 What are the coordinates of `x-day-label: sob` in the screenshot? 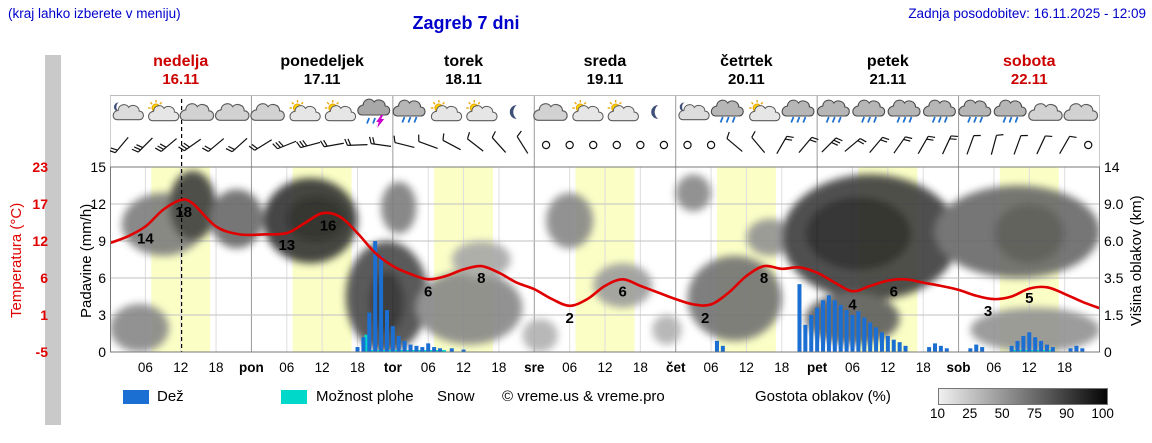 It's located at (958, 367).